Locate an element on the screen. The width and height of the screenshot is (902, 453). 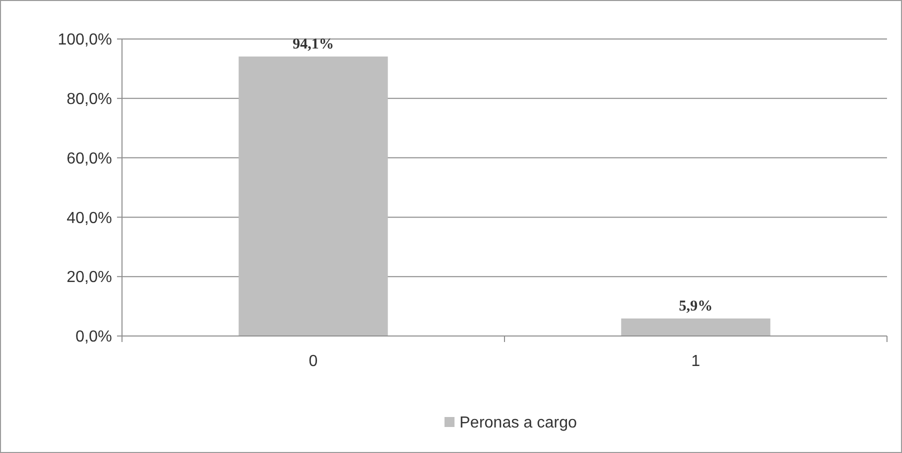
y-tick-label: 20,0% is located at coordinates (89, 277).